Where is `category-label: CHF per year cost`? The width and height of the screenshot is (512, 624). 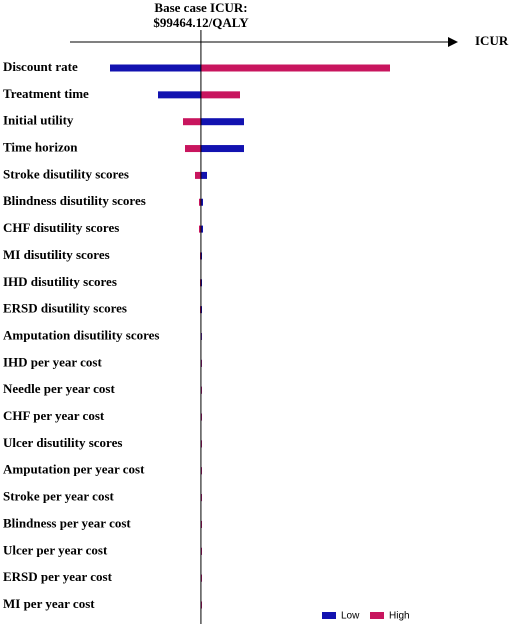
category-label: CHF per year cost is located at coordinates (54, 415).